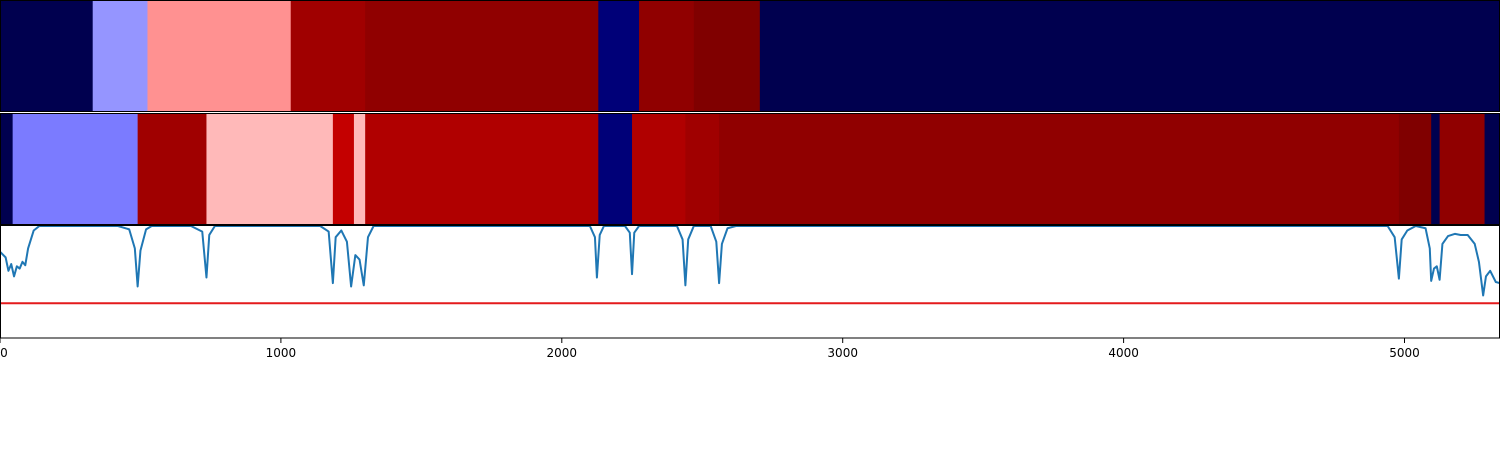  Describe the element at coordinates (4, 353) in the screenshot. I see `x-tick-label-0: 0` at that location.